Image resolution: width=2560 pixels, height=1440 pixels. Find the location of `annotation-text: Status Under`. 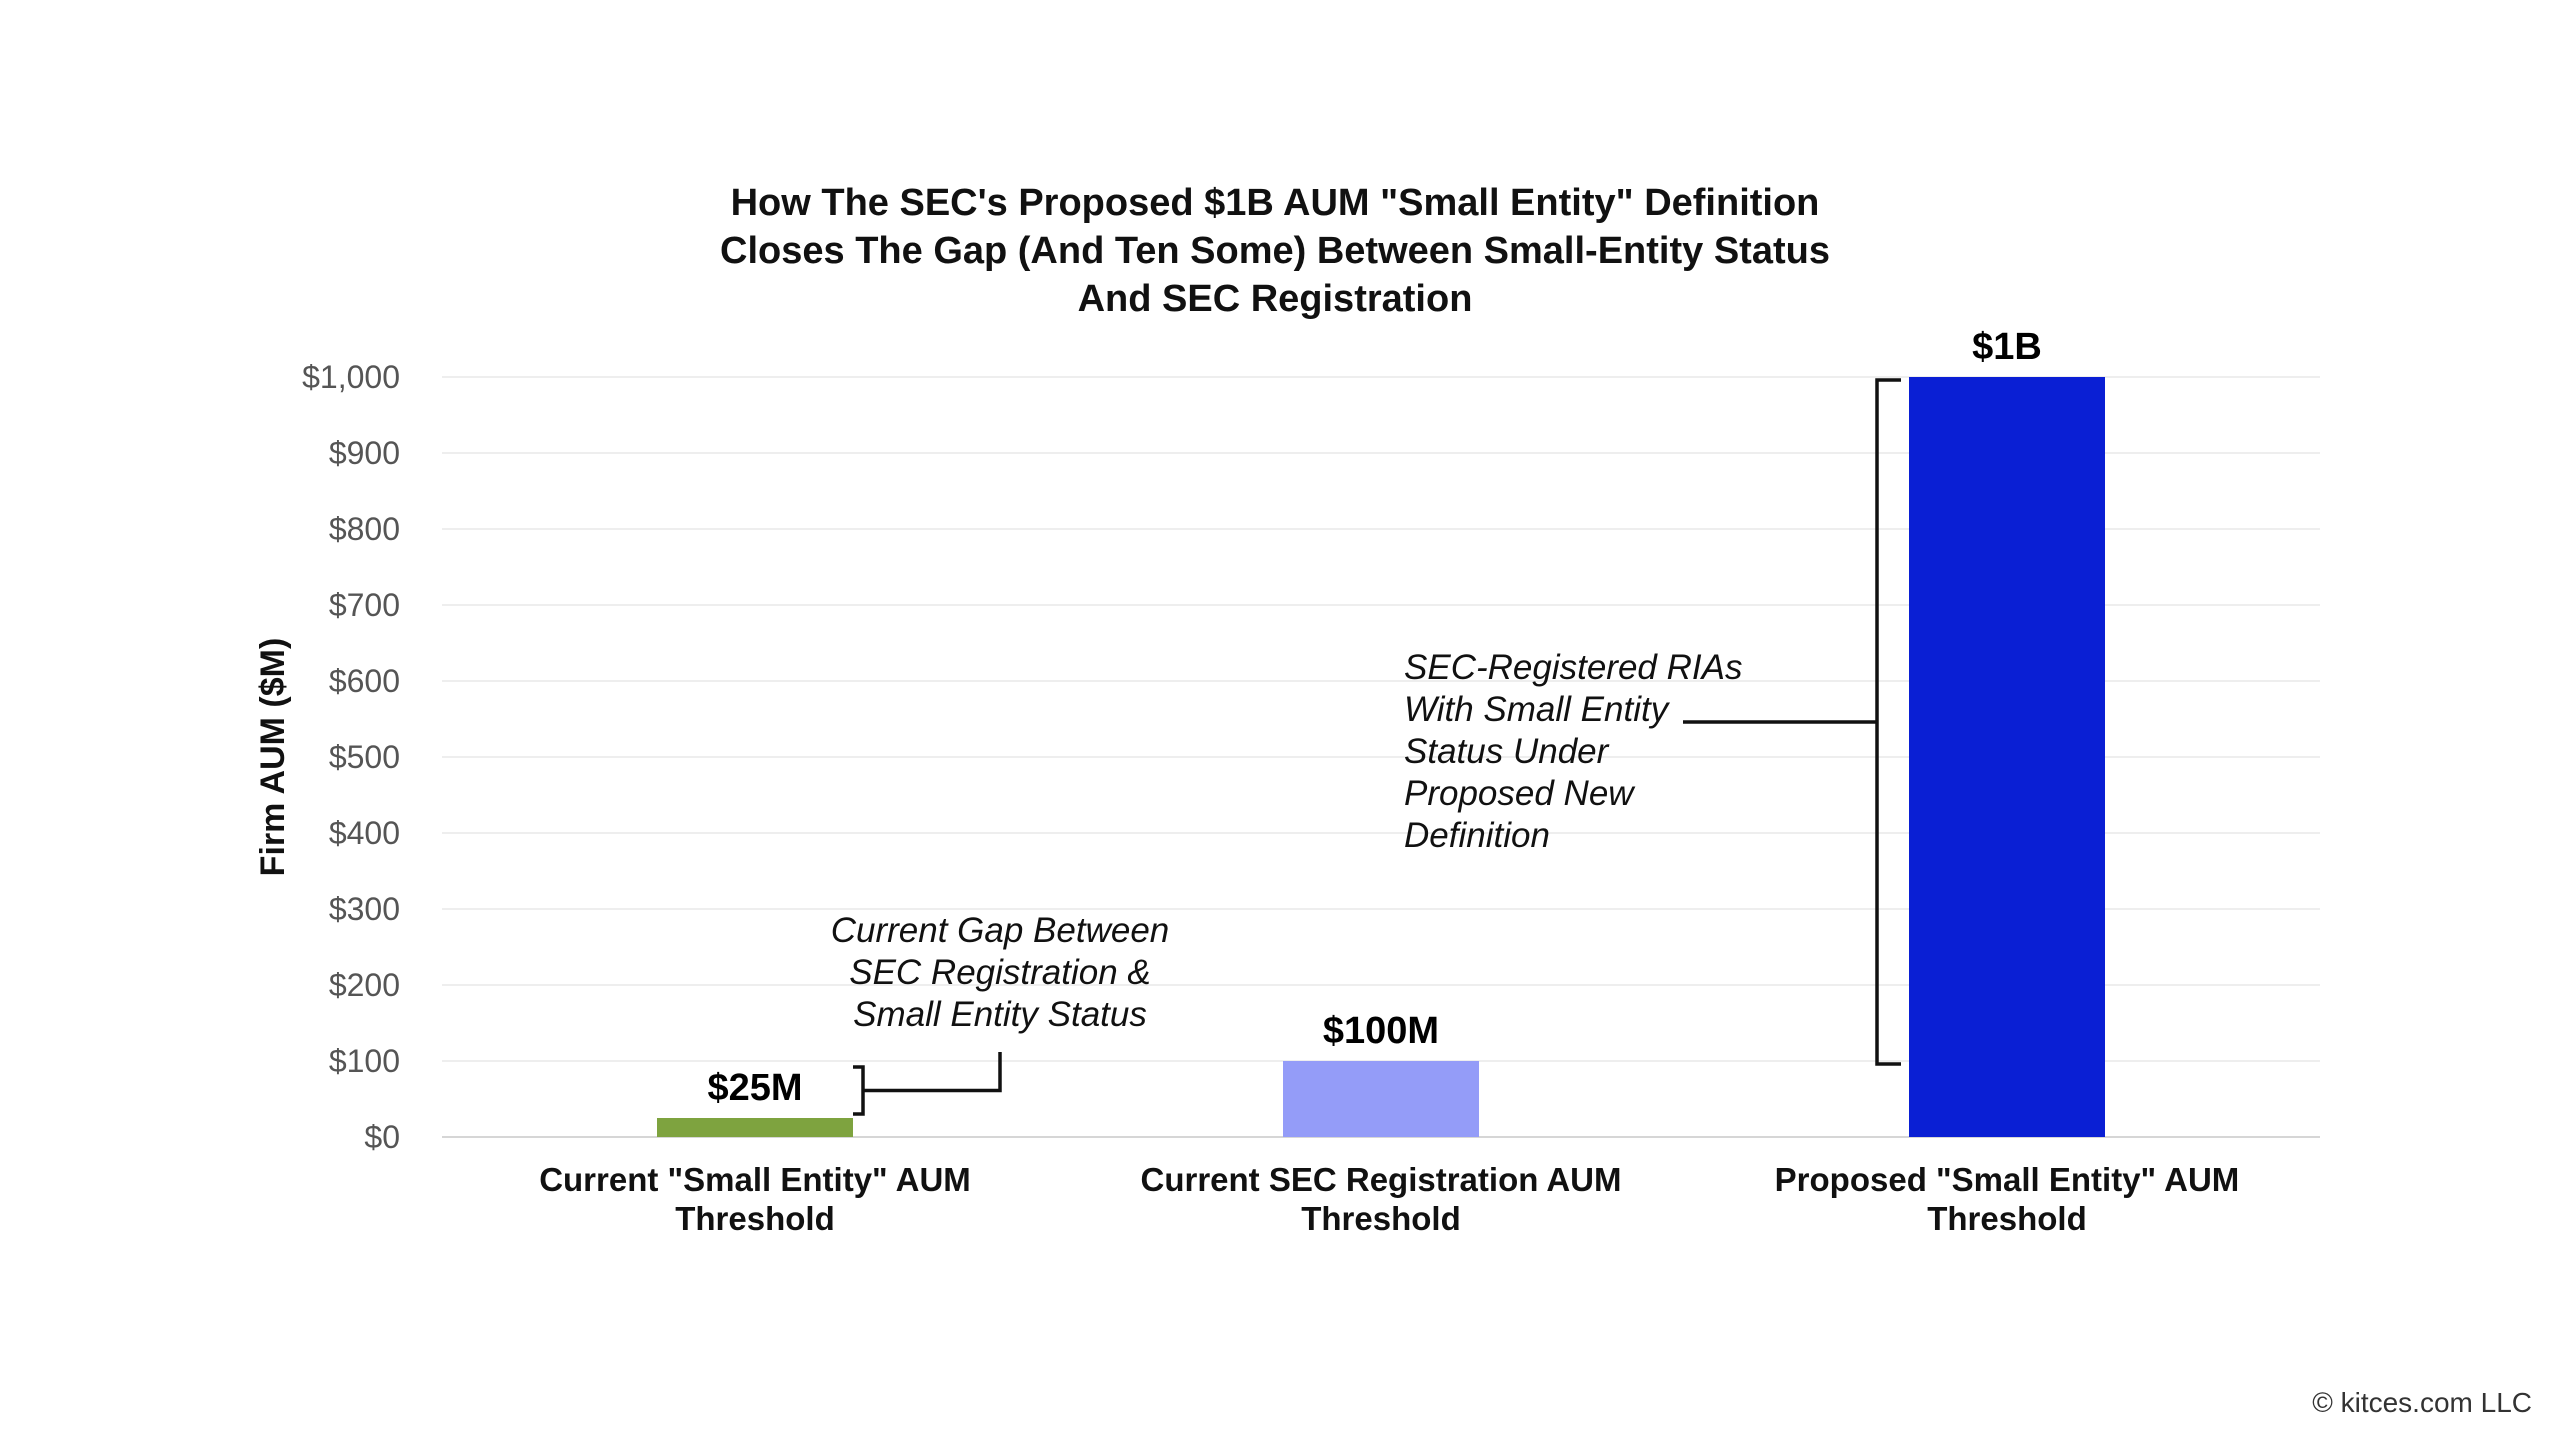

annotation-text: Status Under is located at coordinates (1507, 751).